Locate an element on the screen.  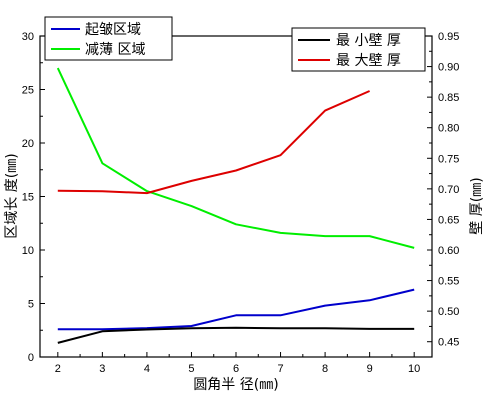
legend-right: 最 小壁 厚 最 大壁 厚 is located at coordinates (358, 49).